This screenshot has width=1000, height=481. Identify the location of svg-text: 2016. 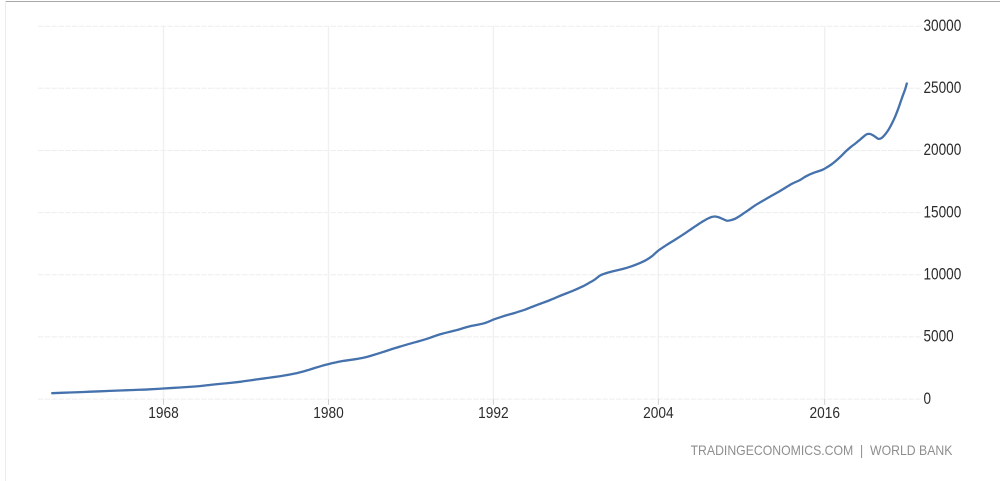
(824, 413).